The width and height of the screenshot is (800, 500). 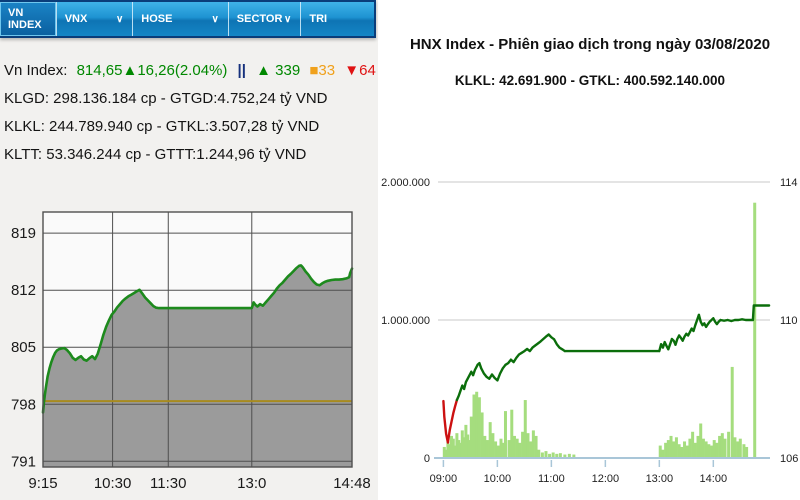 I want to click on index-name-label: Vn Index:, so click(x=36, y=70).